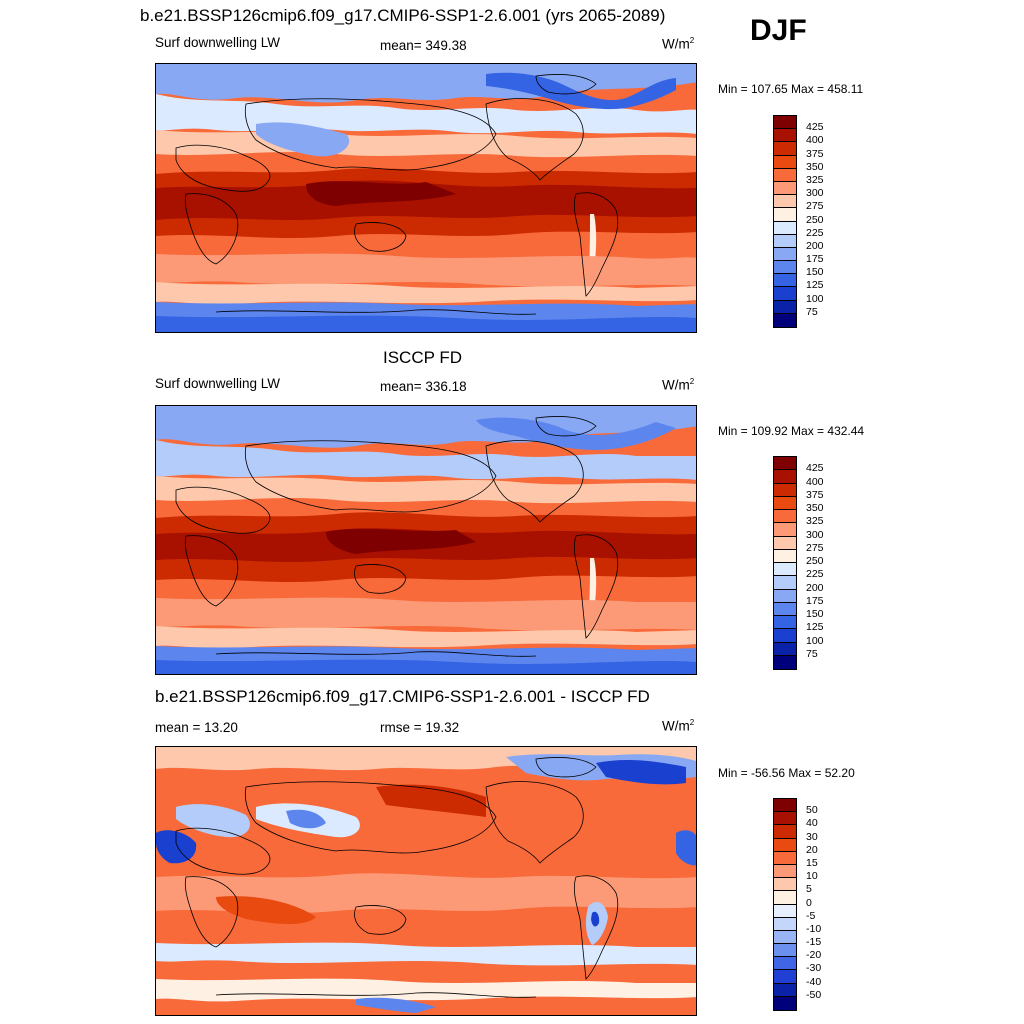 Image resolution: width=1024 pixels, height=1024 pixels. I want to click on panel3-colorbar, so click(785, 904).